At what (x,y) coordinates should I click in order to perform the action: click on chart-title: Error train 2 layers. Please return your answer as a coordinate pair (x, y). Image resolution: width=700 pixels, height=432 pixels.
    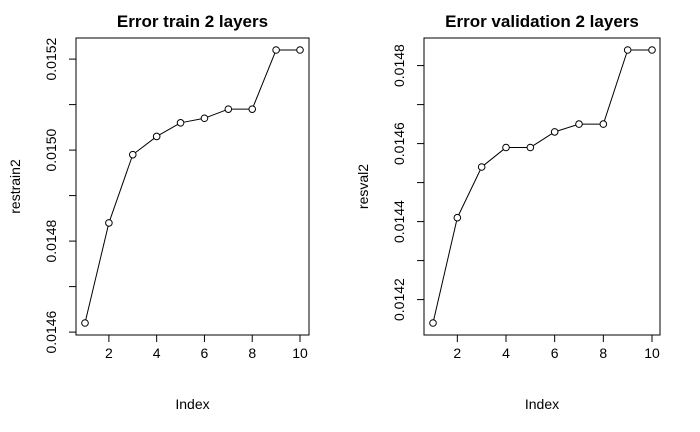
    Looking at the image, I should click on (192, 21).